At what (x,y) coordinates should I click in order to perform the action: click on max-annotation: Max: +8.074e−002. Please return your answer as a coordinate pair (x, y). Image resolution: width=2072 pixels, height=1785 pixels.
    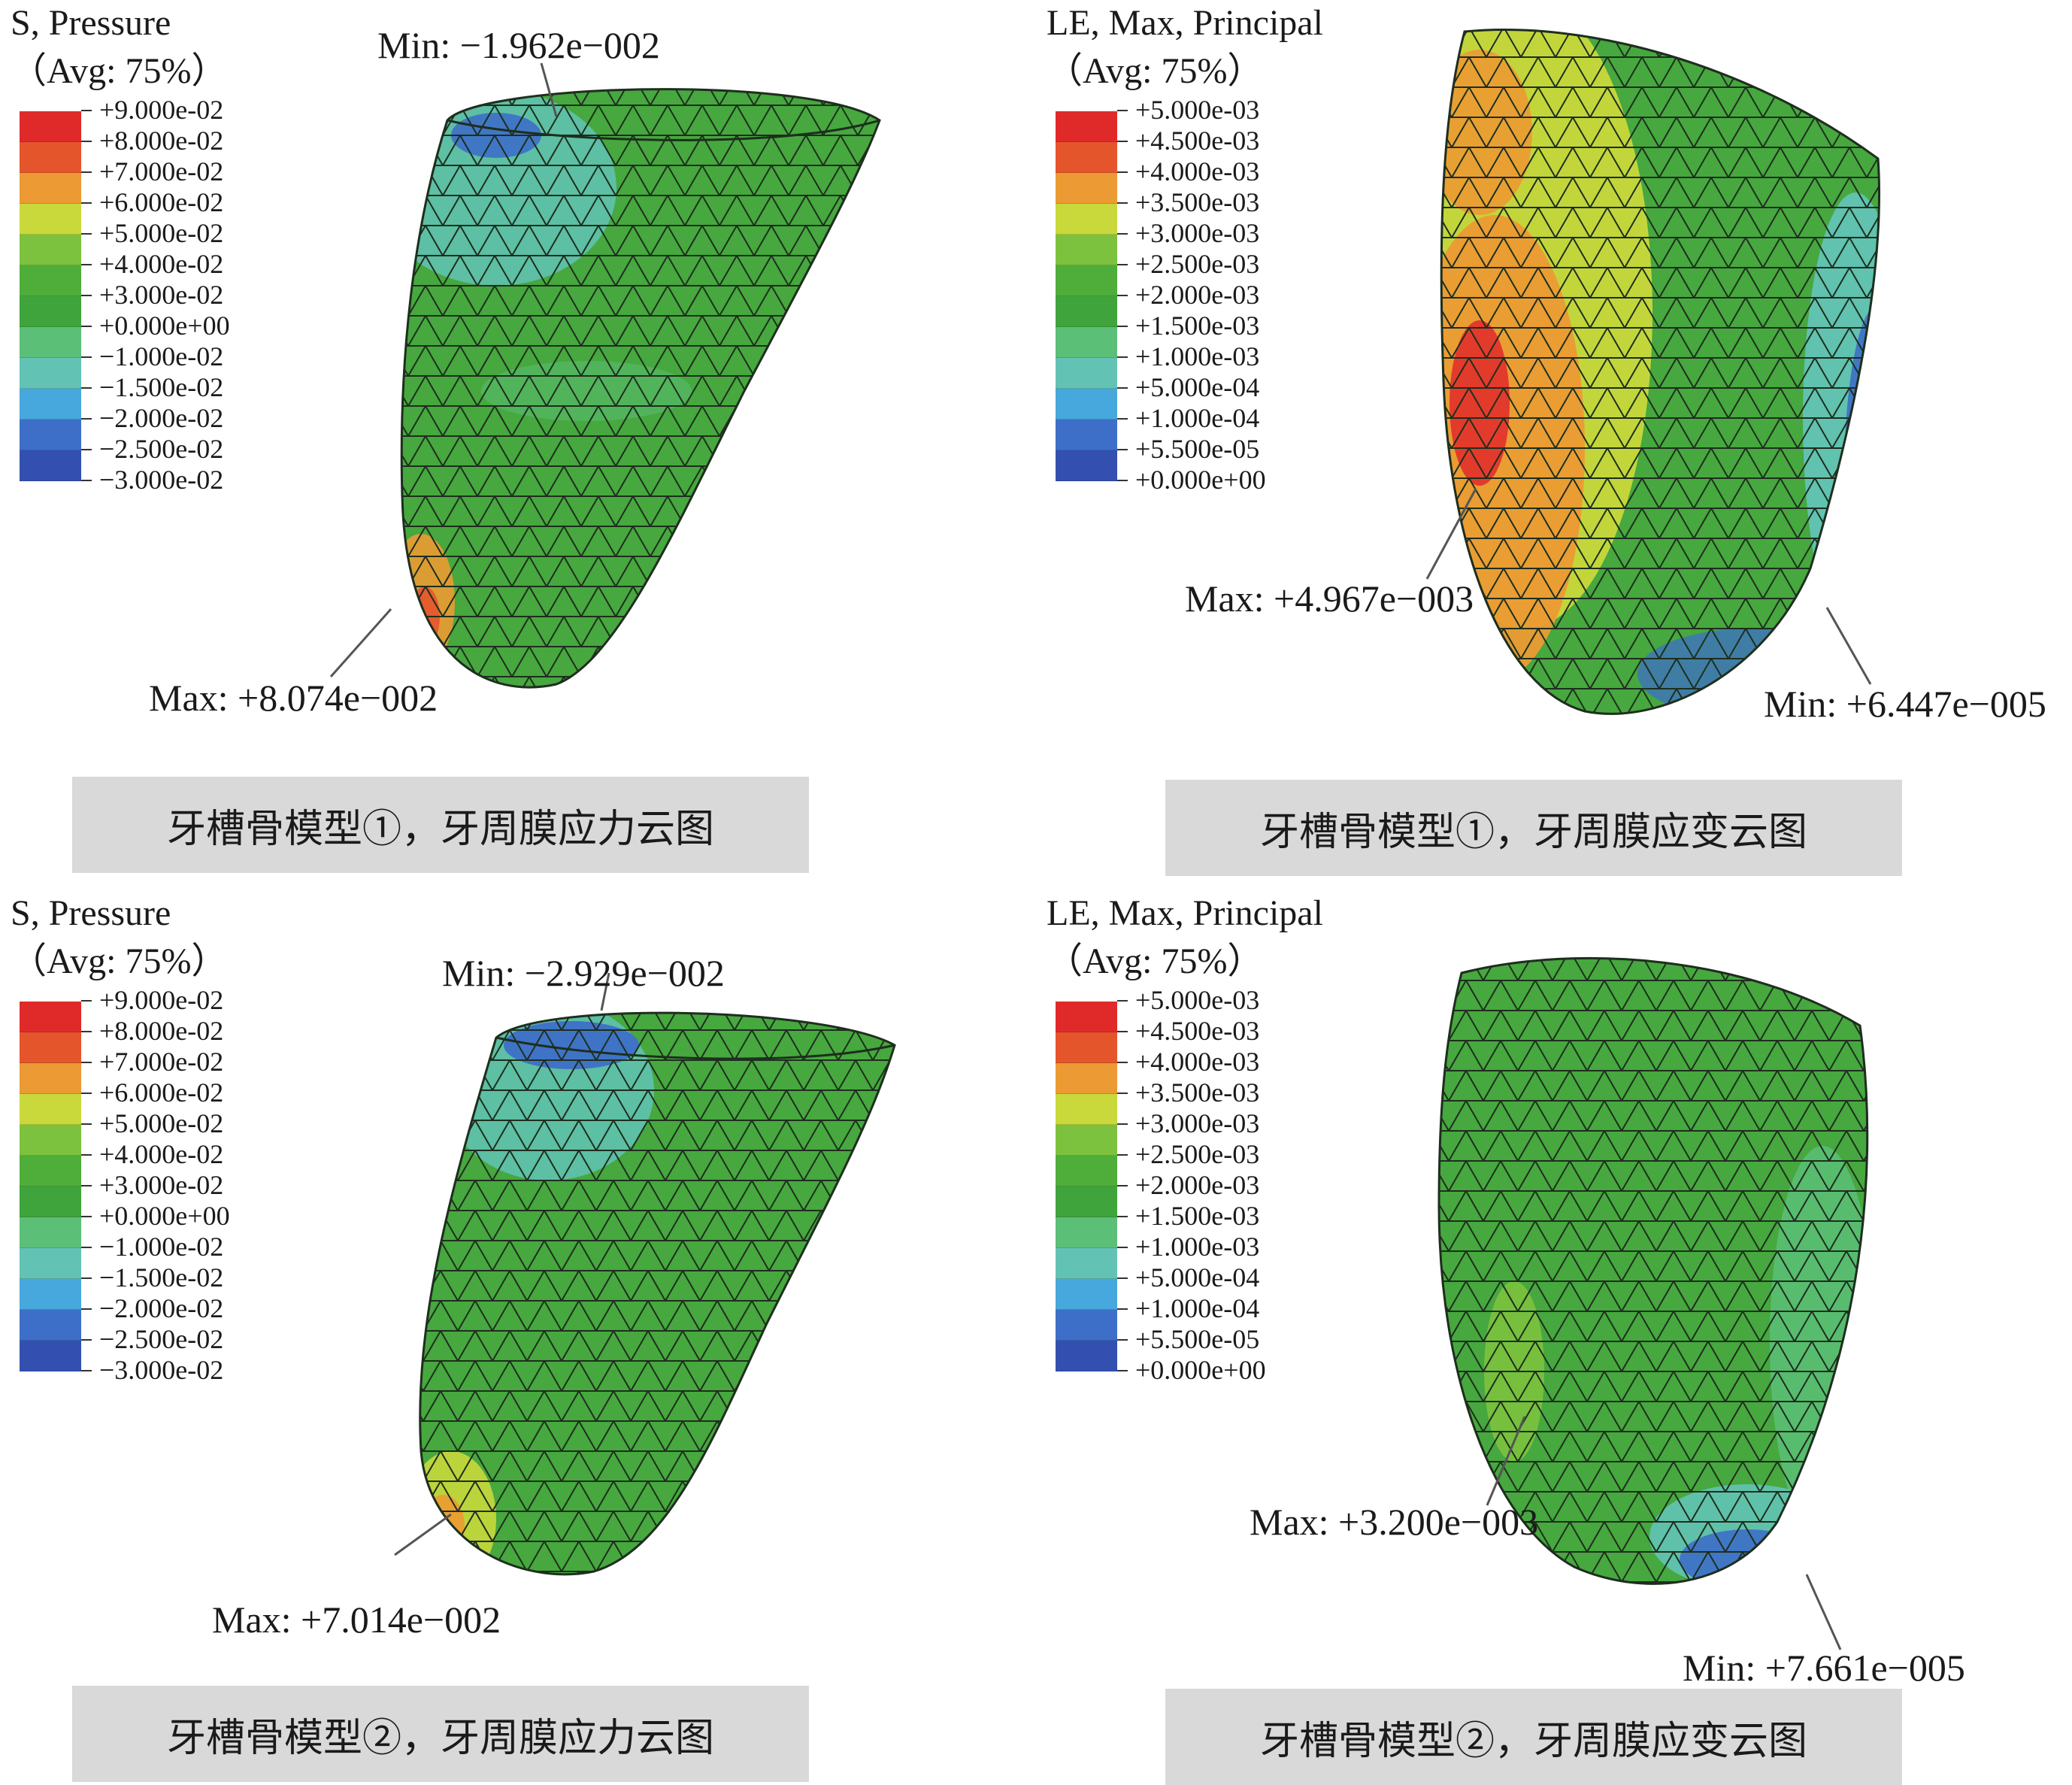
    Looking at the image, I should click on (293, 698).